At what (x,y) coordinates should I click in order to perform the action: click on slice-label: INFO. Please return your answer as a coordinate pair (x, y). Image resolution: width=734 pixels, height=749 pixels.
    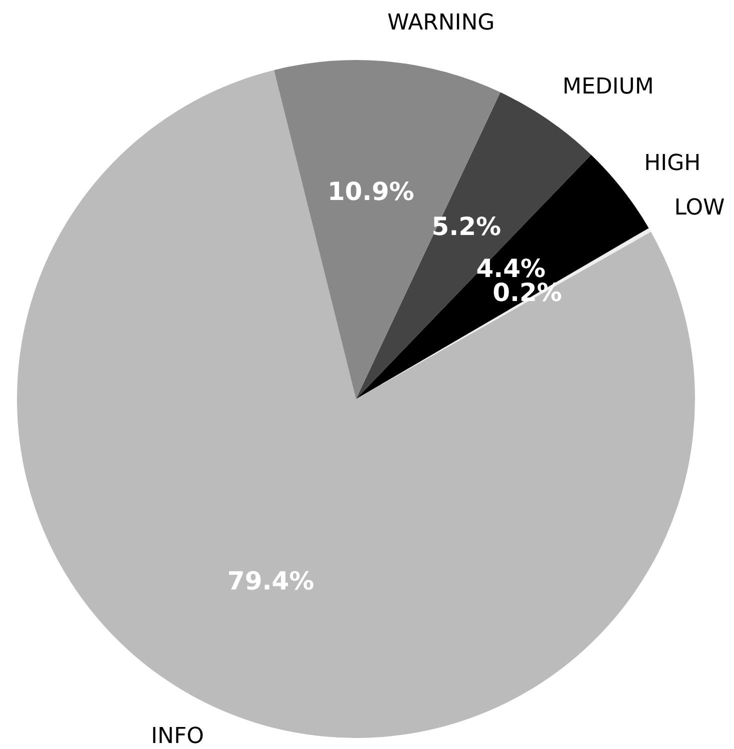
    Looking at the image, I should click on (177, 736).